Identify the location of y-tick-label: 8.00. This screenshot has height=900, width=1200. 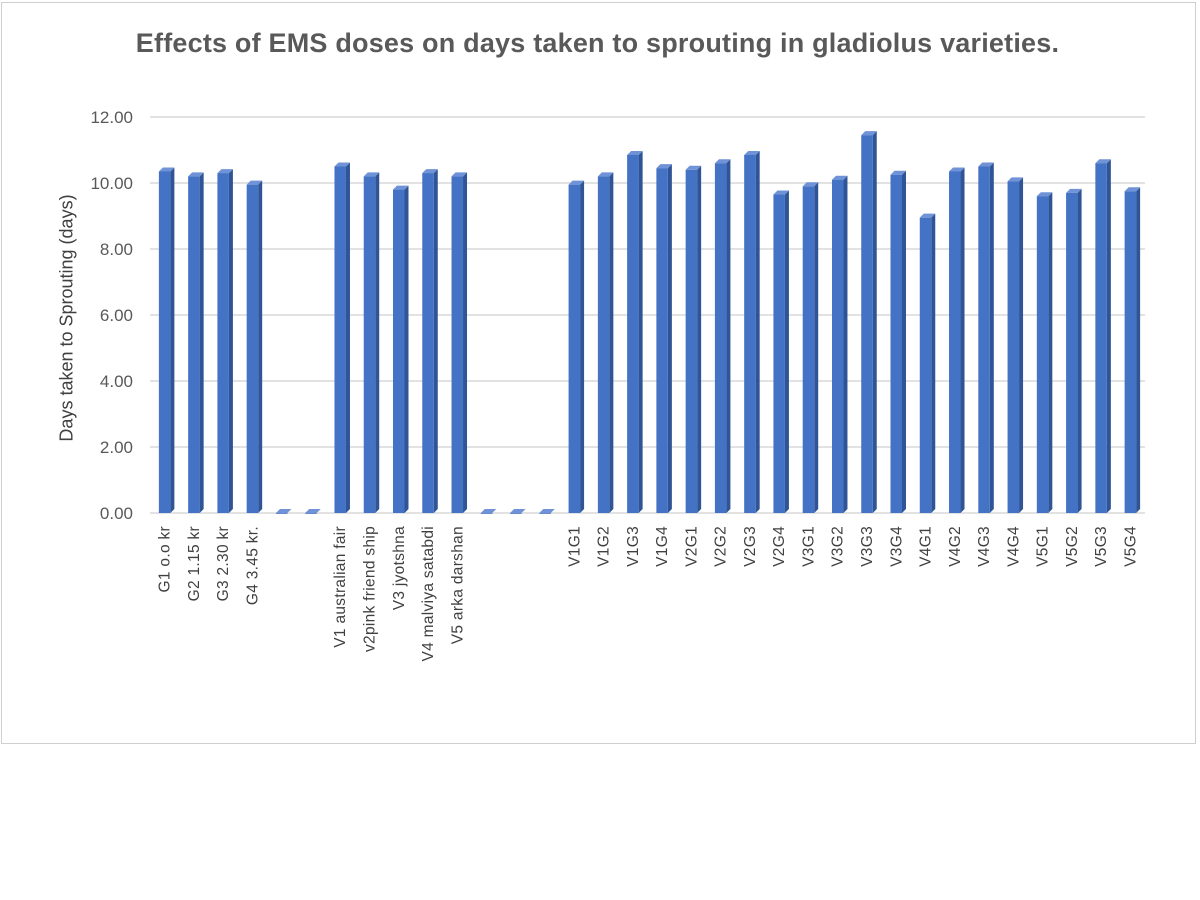
(116, 249).